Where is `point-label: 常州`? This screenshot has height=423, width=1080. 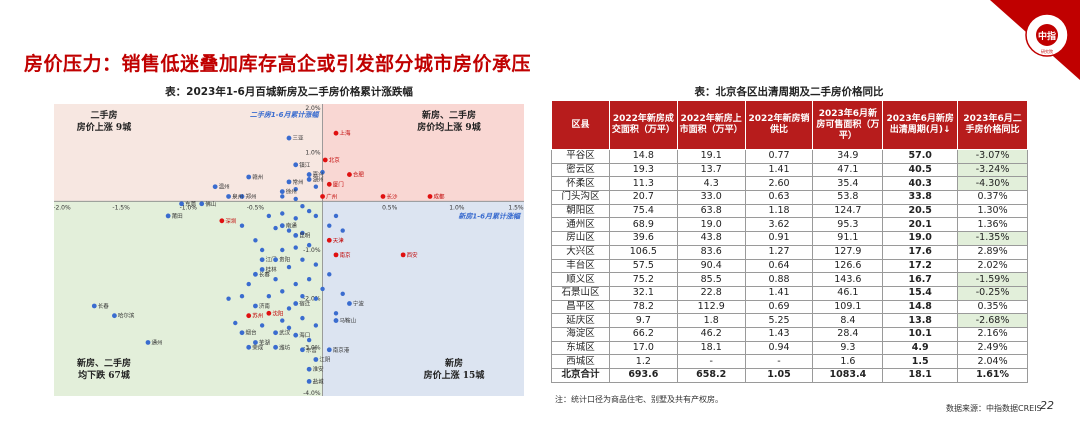 point-label: 常州 is located at coordinates (298, 182).